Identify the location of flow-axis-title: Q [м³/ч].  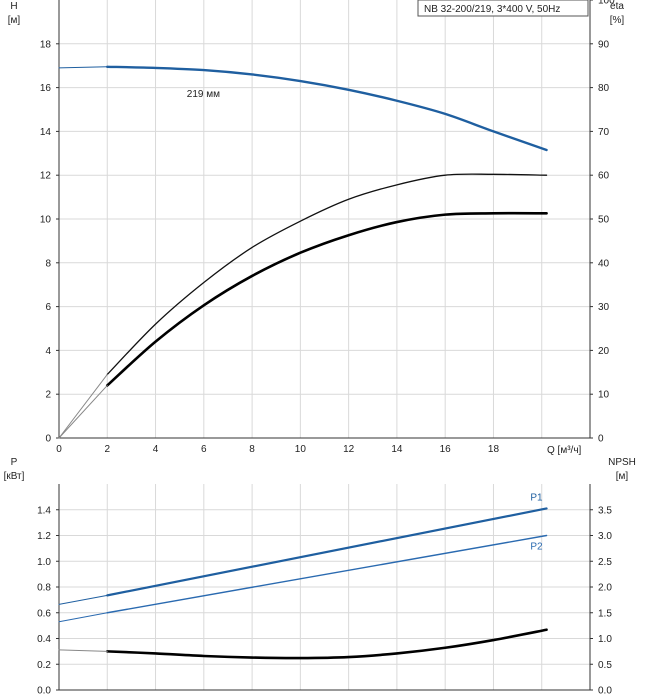
(564, 450).